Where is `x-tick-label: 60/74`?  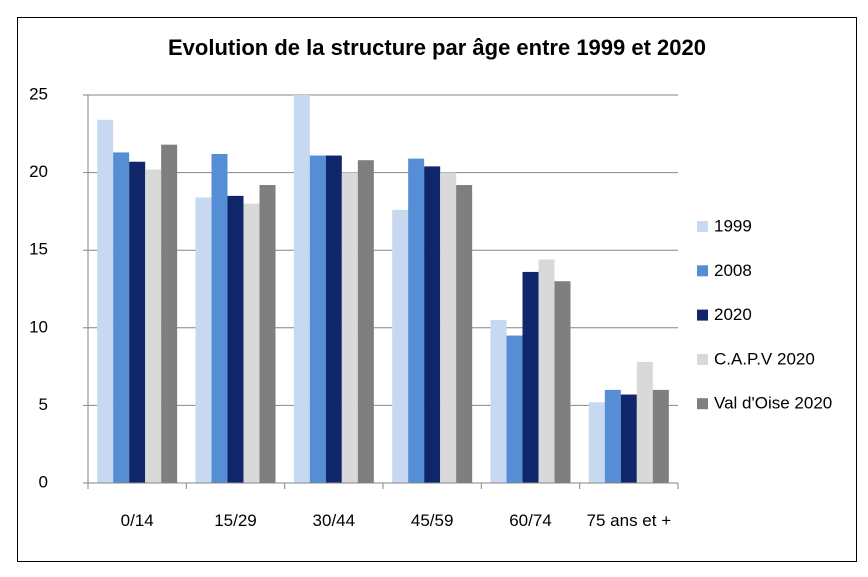
x-tick-label: 60/74 is located at coordinates (530, 520).